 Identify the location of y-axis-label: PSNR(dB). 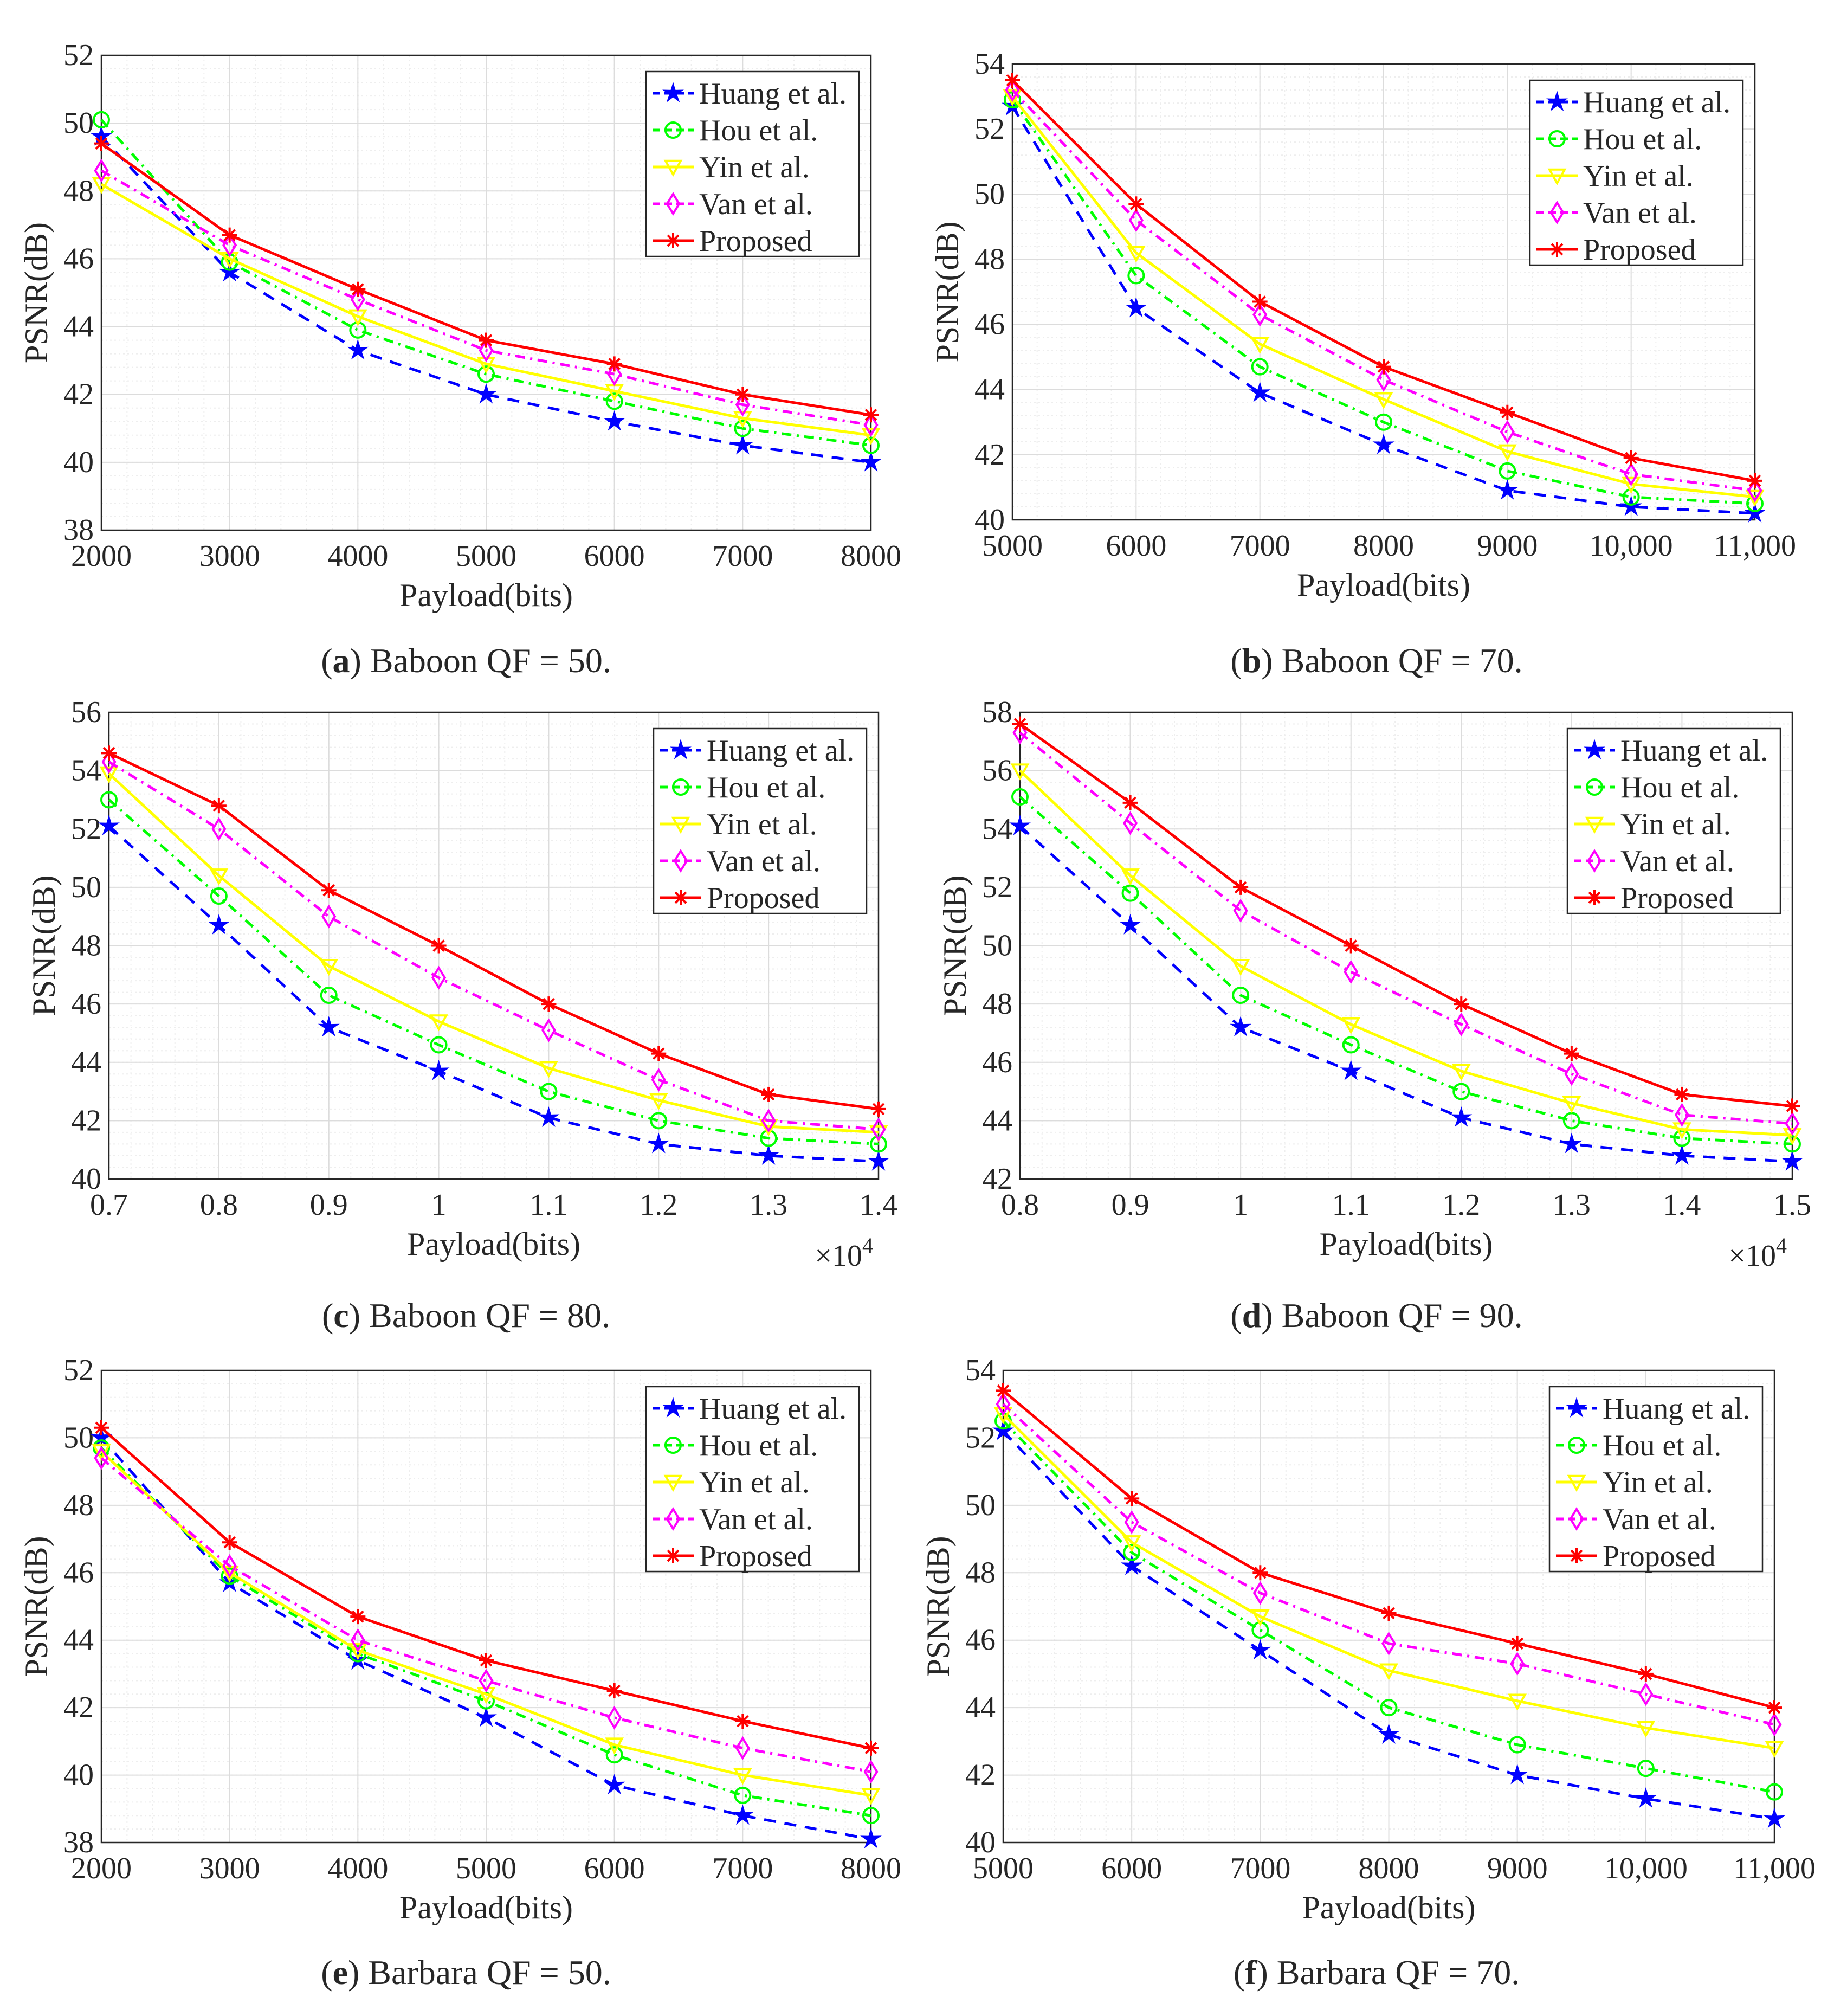
(955, 945).